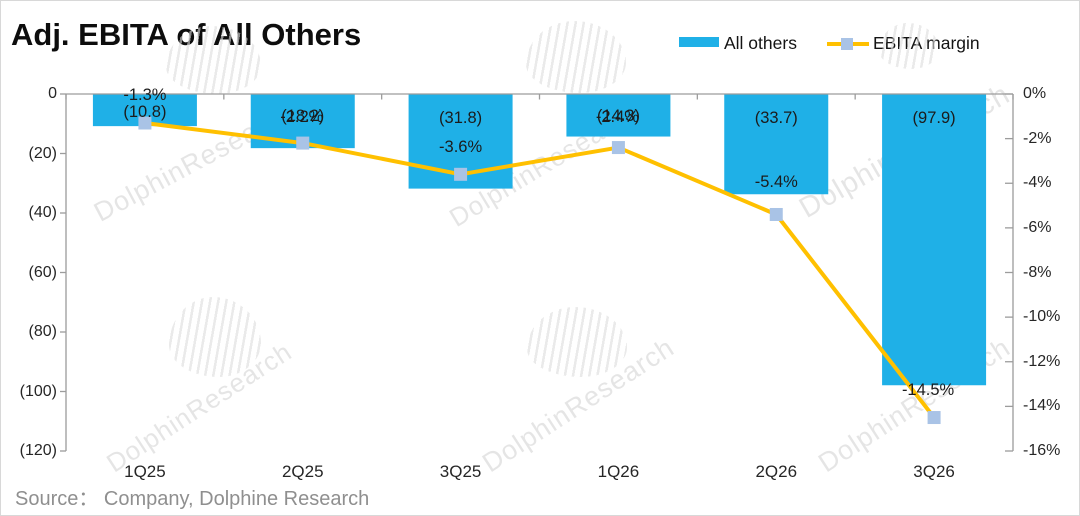  Describe the element at coordinates (461, 174) in the screenshot. I see `margin-marker-3Q25` at that location.